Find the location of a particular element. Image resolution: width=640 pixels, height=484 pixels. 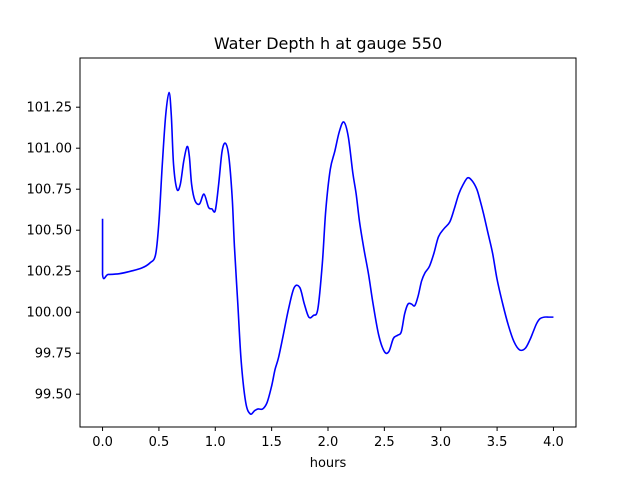

chart-title: Water Depth h at gauge 550 is located at coordinates (328, 43).